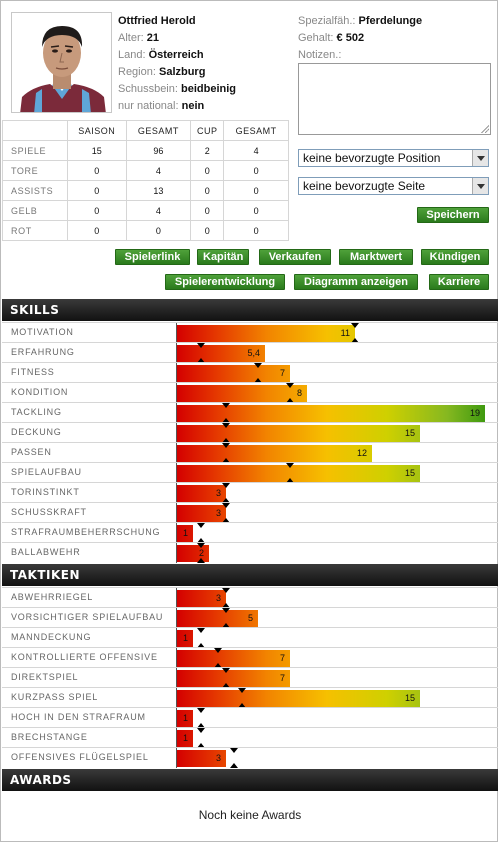 This screenshot has width=498, height=842. What do you see at coordinates (484, 128) in the screenshot?
I see `resize-grip-icon` at bounding box center [484, 128].